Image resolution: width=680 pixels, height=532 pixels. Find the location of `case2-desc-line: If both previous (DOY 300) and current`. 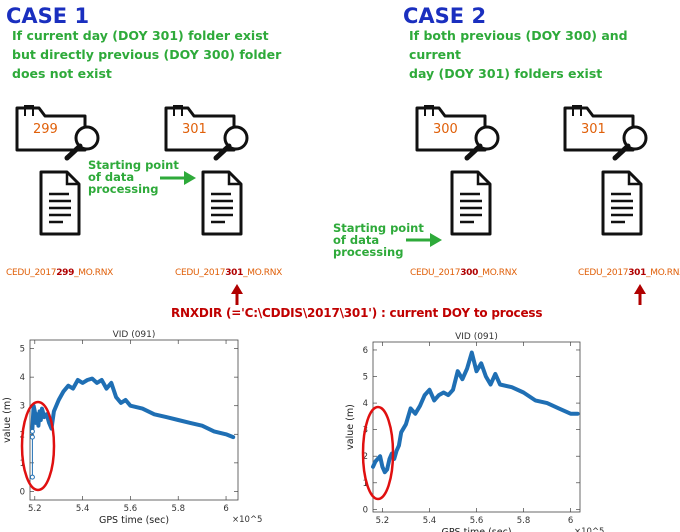

case2-desc-line: If both previous (DOY 300) and current is located at coordinates (518, 45).